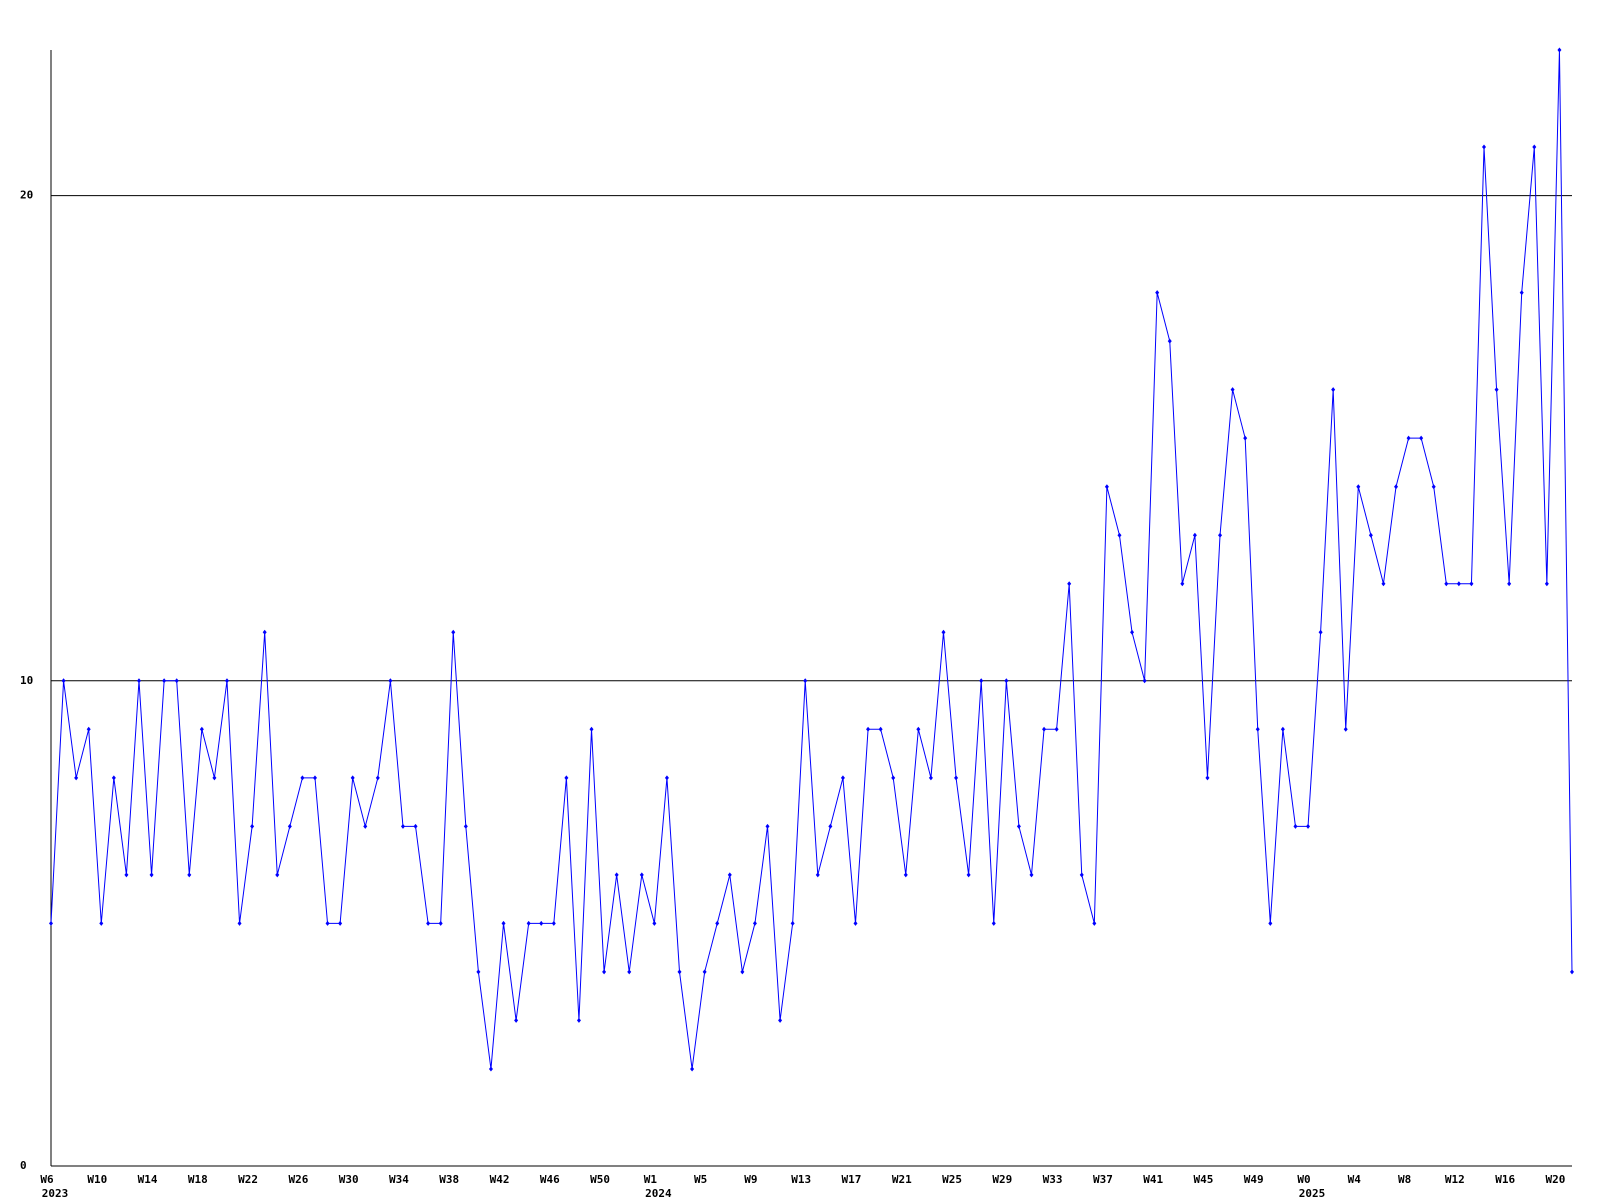  Describe the element at coordinates (97, 1179) in the screenshot. I see `x-tick-label: W10` at that location.